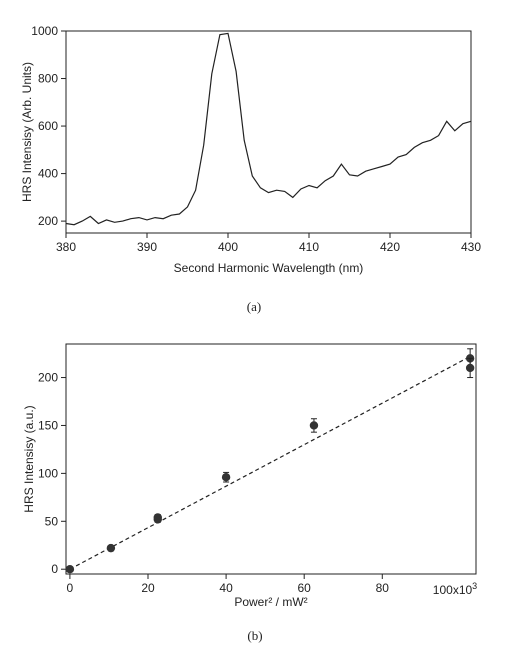 This screenshot has width=521, height=656. What do you see at coordinates (54, 569) in the screenshot?
I see `panel-b-y-tick-label: 0` at bounding box center [54, 569].